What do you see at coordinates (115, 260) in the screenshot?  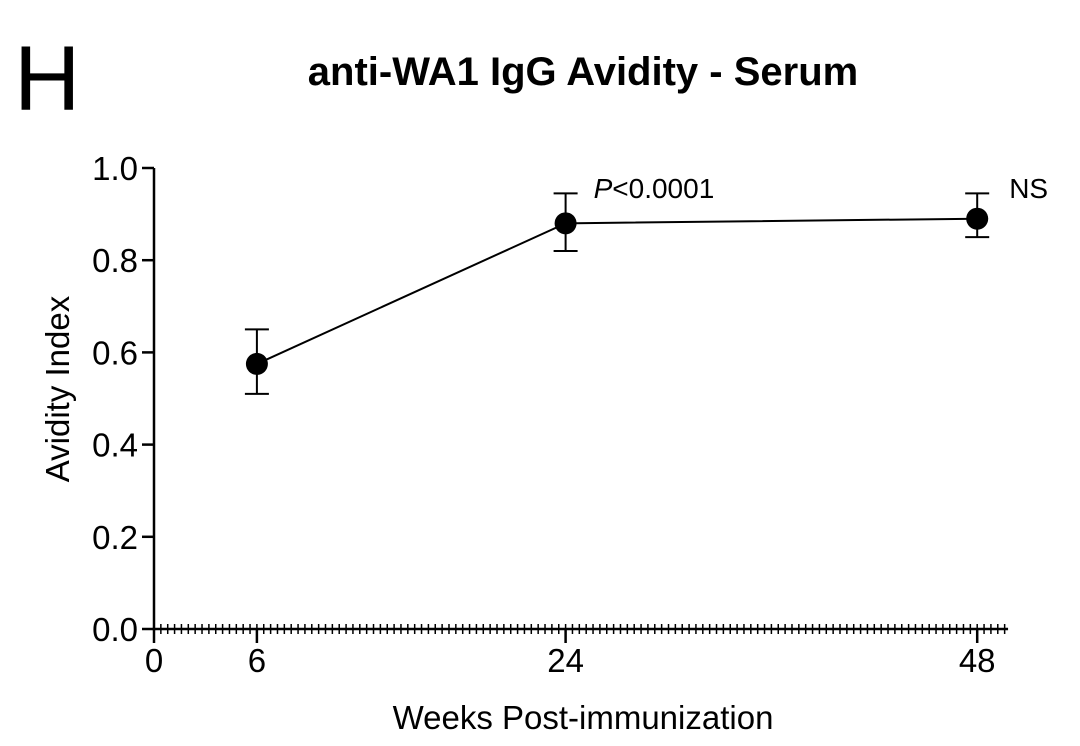 I see `y-tick-label: 0.8` at bounding box center [115, 260].